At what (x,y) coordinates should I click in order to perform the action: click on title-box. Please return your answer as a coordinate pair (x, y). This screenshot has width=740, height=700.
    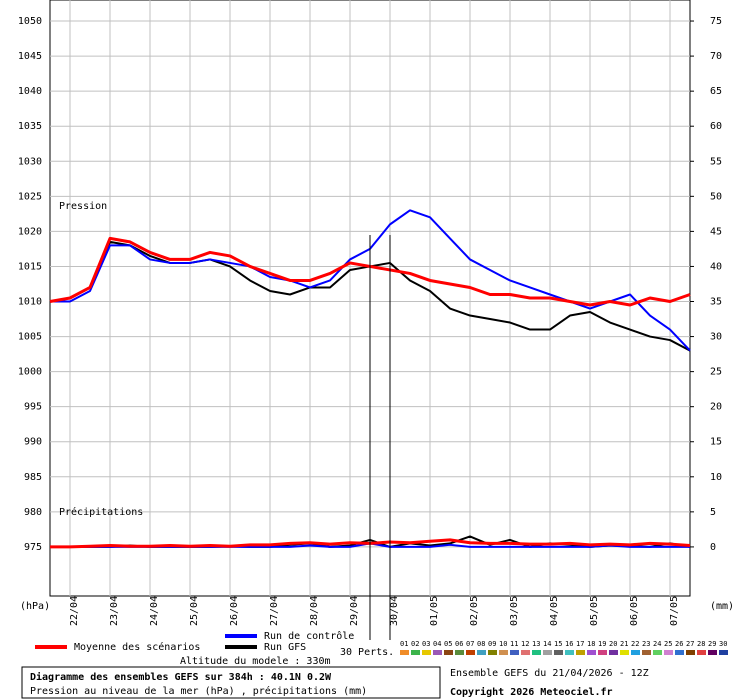
    Looking at the image, I should click on (231, 682).